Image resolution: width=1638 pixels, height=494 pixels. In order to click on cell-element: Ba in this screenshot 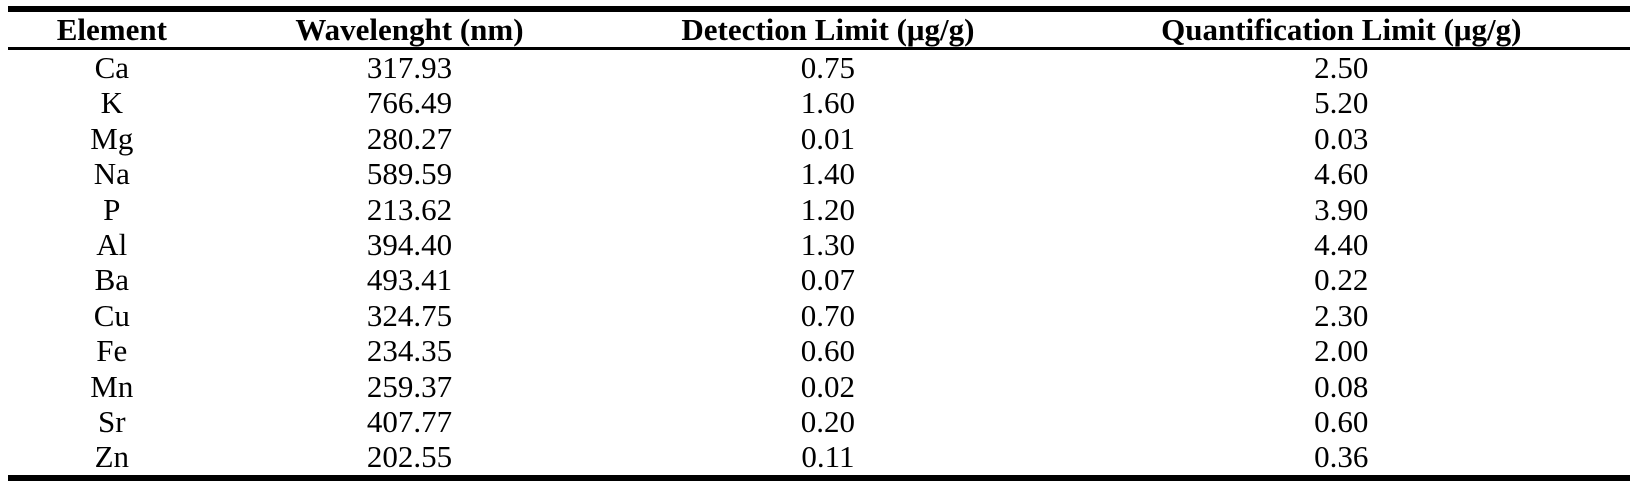, I will do `click(112, 280)`.